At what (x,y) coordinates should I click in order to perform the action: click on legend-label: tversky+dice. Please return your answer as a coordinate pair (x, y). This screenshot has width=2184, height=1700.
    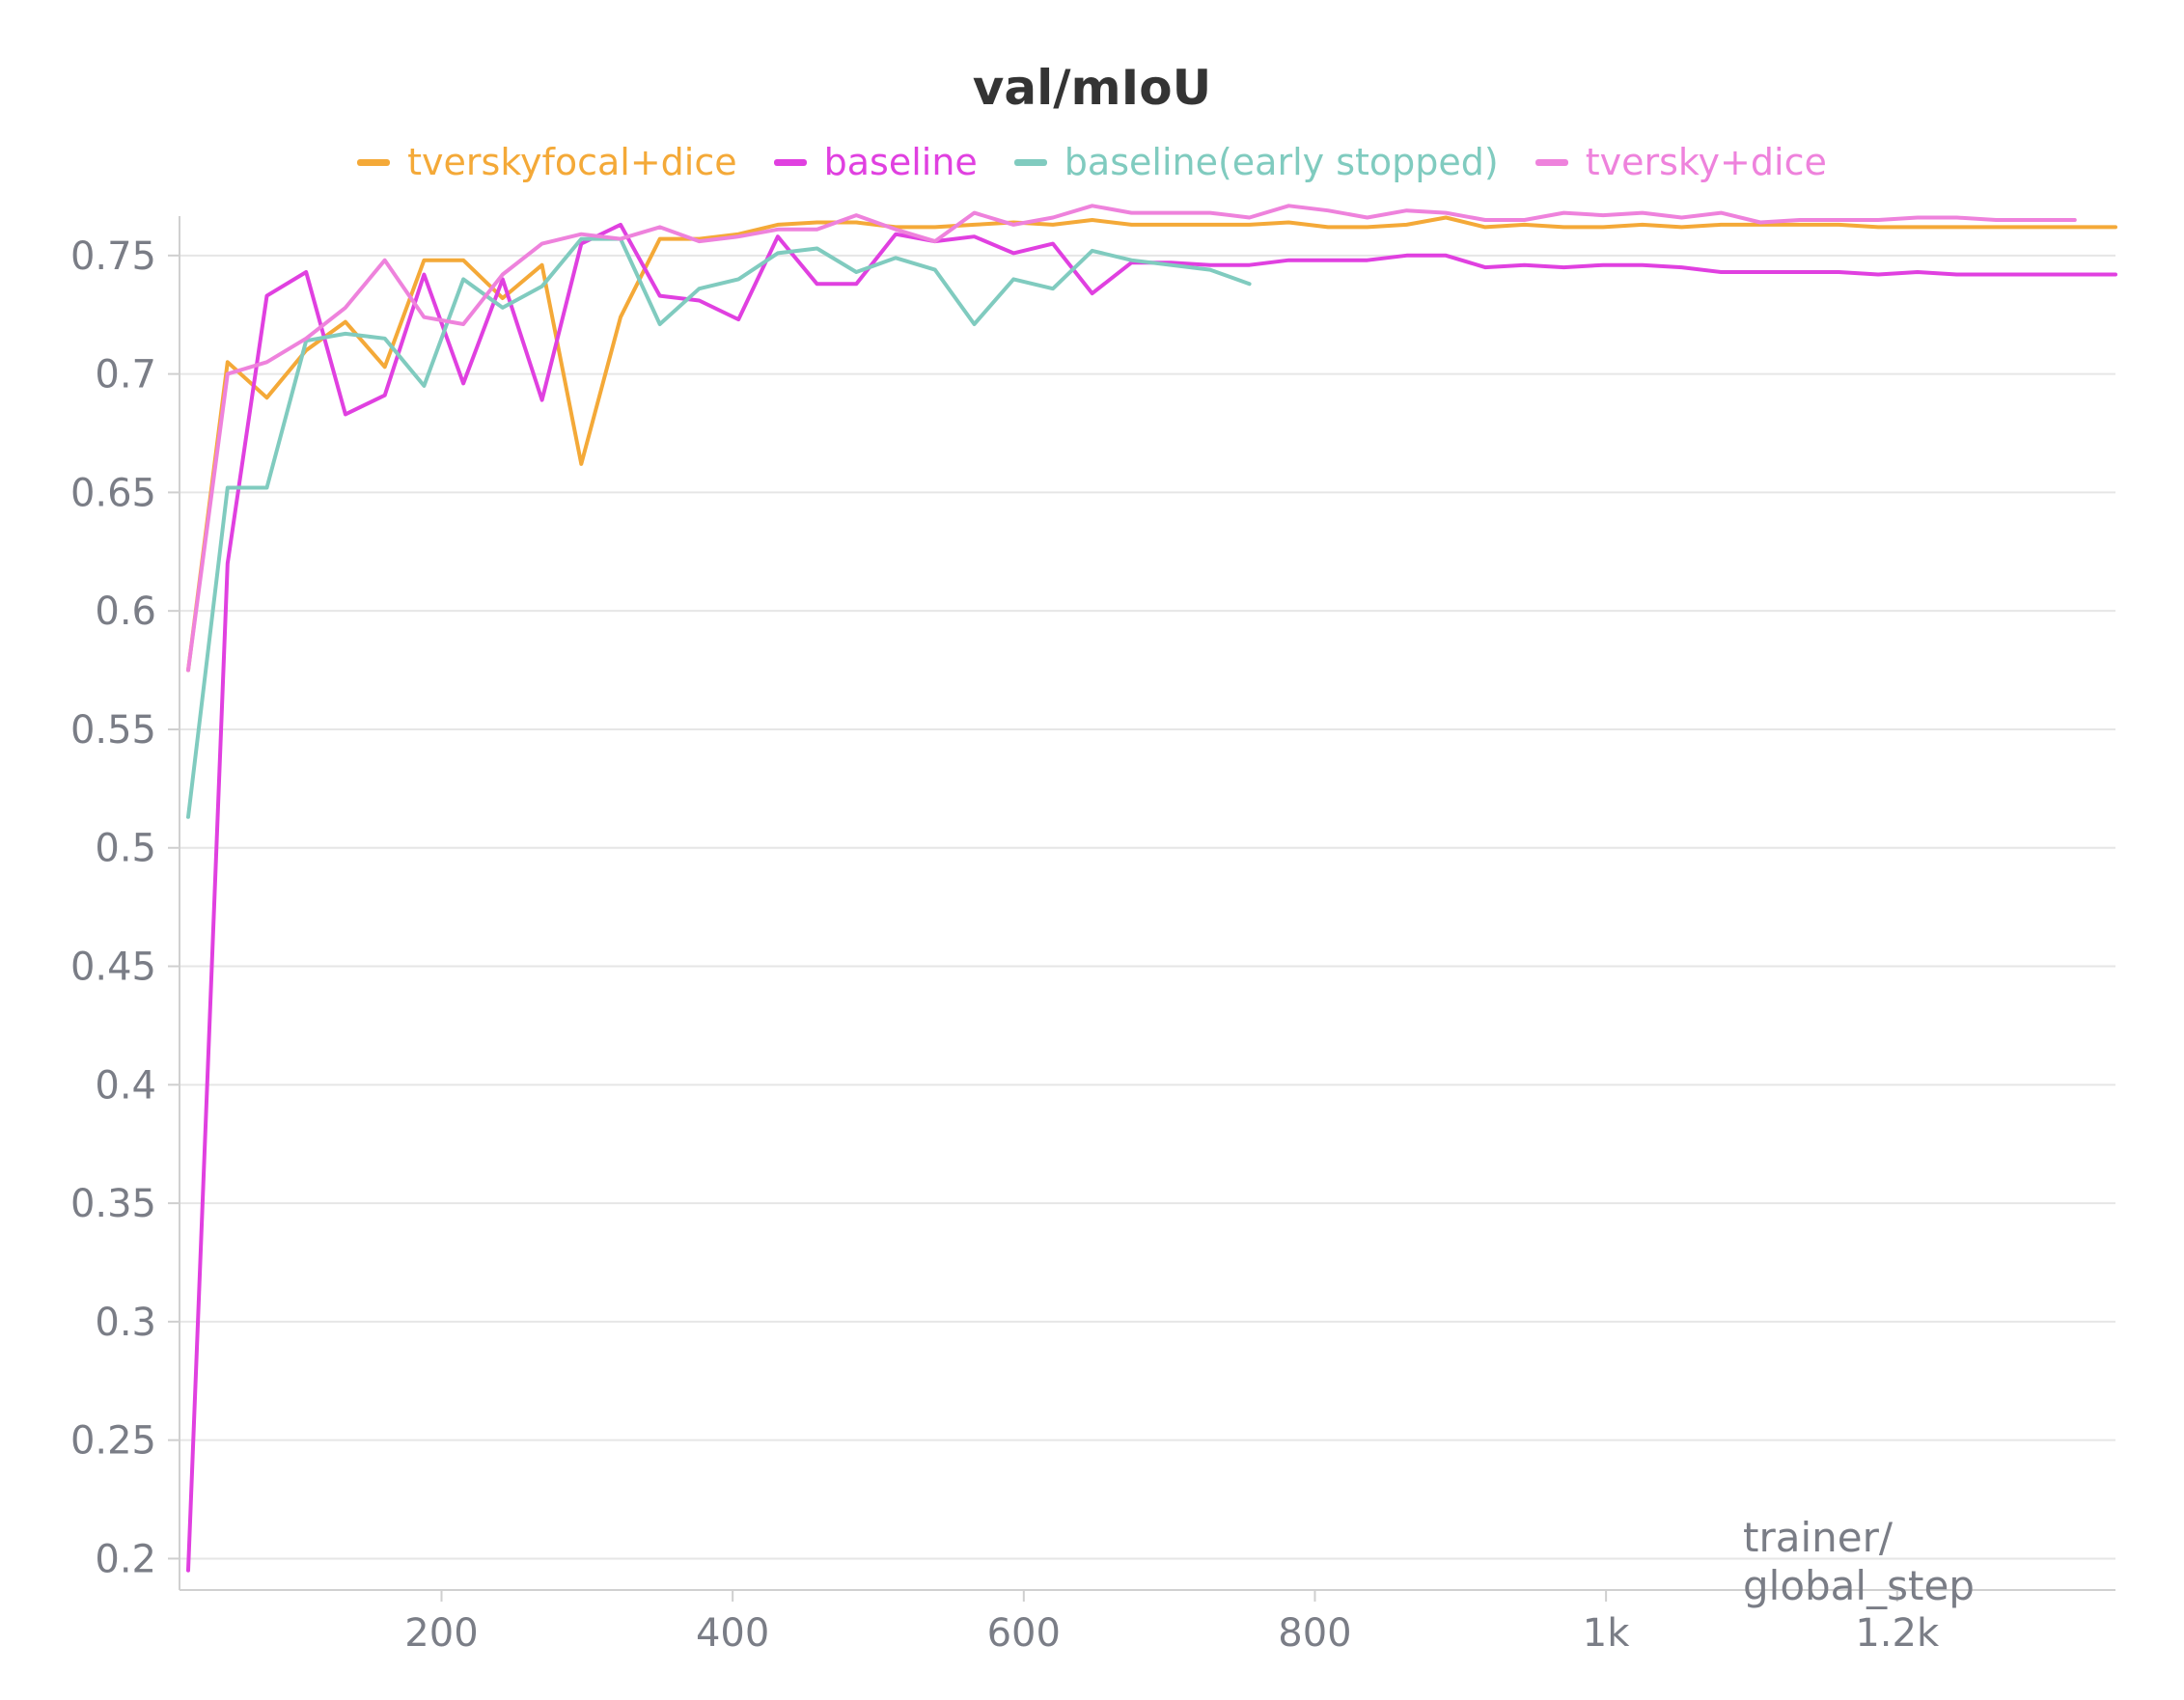
    Looking at the image, I should click on (1706, 162).